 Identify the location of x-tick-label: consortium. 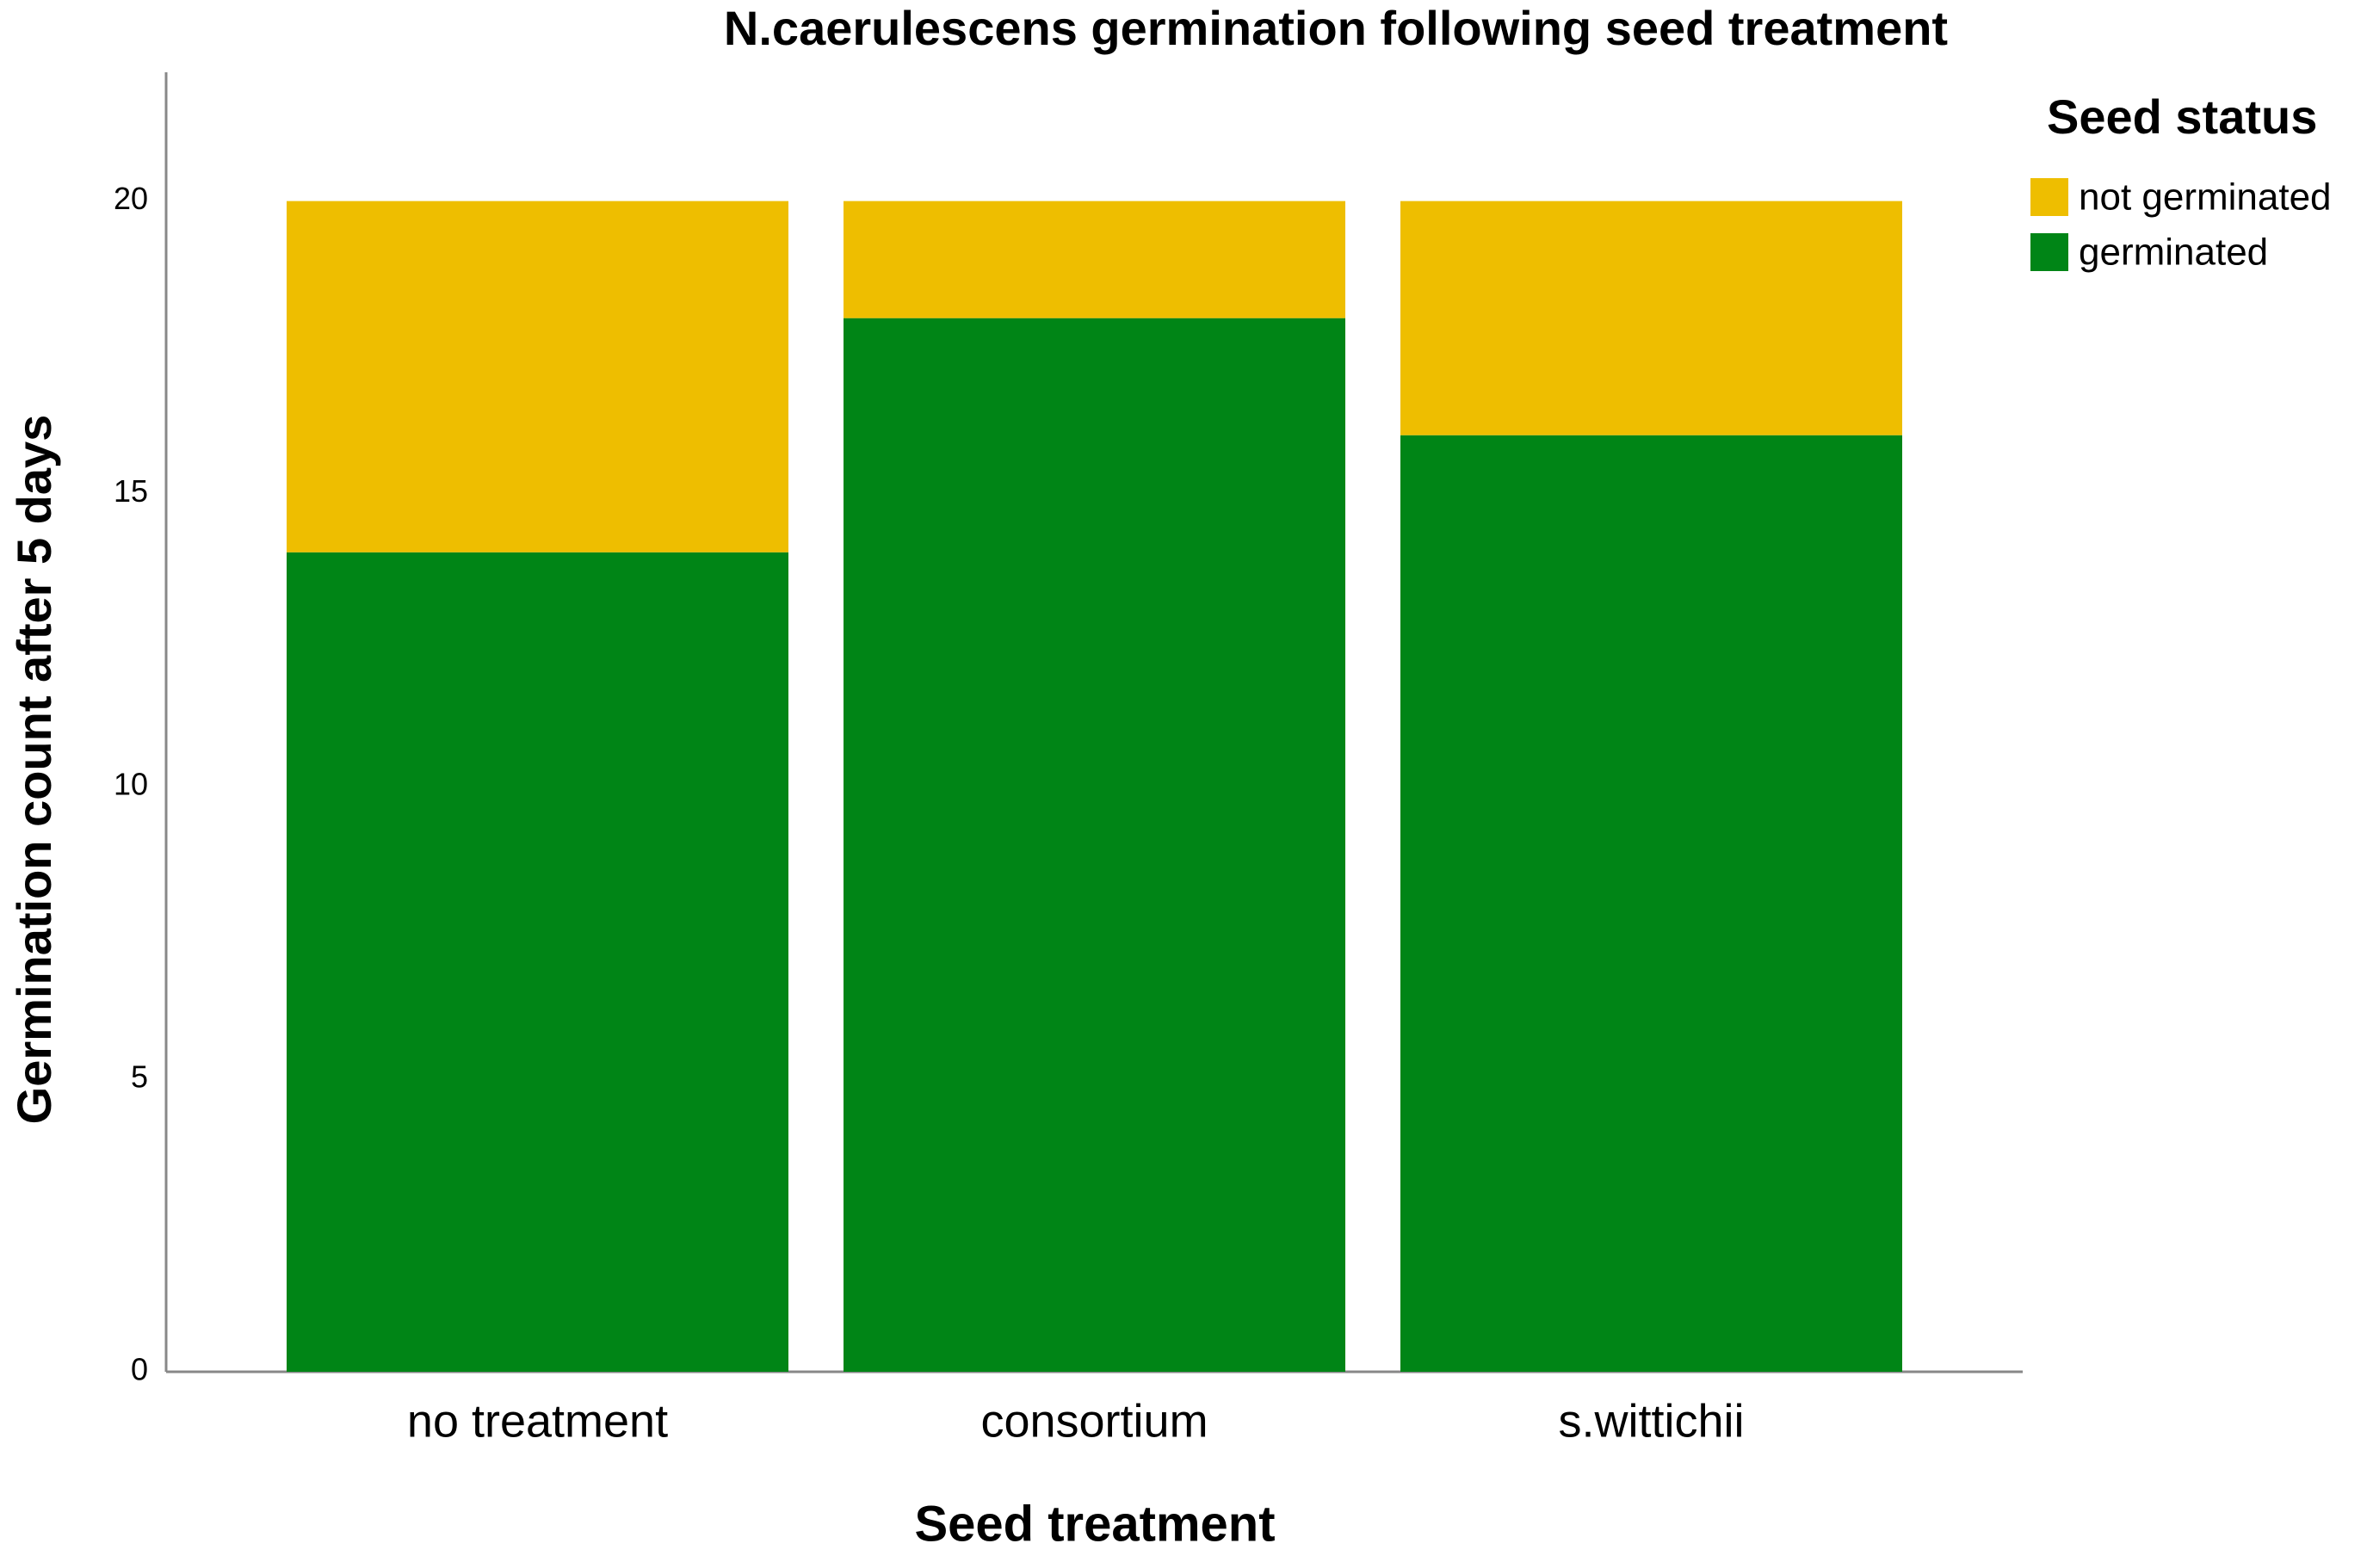
(1094, 1421).